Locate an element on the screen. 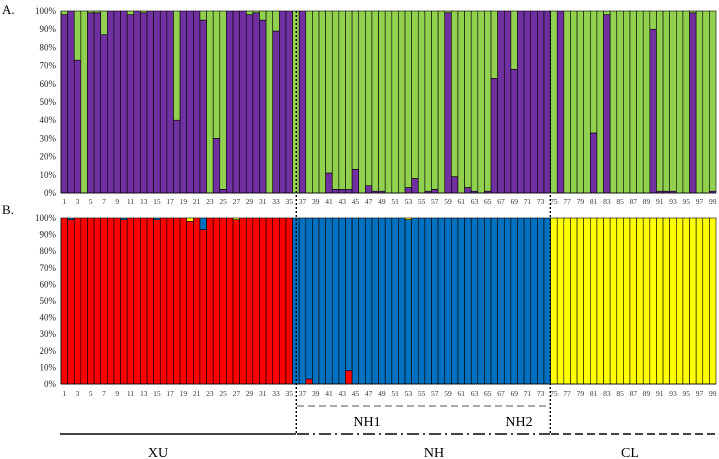 The image size is (719, 459). x-tick-label: 57 is located at coordinates (435, 201).